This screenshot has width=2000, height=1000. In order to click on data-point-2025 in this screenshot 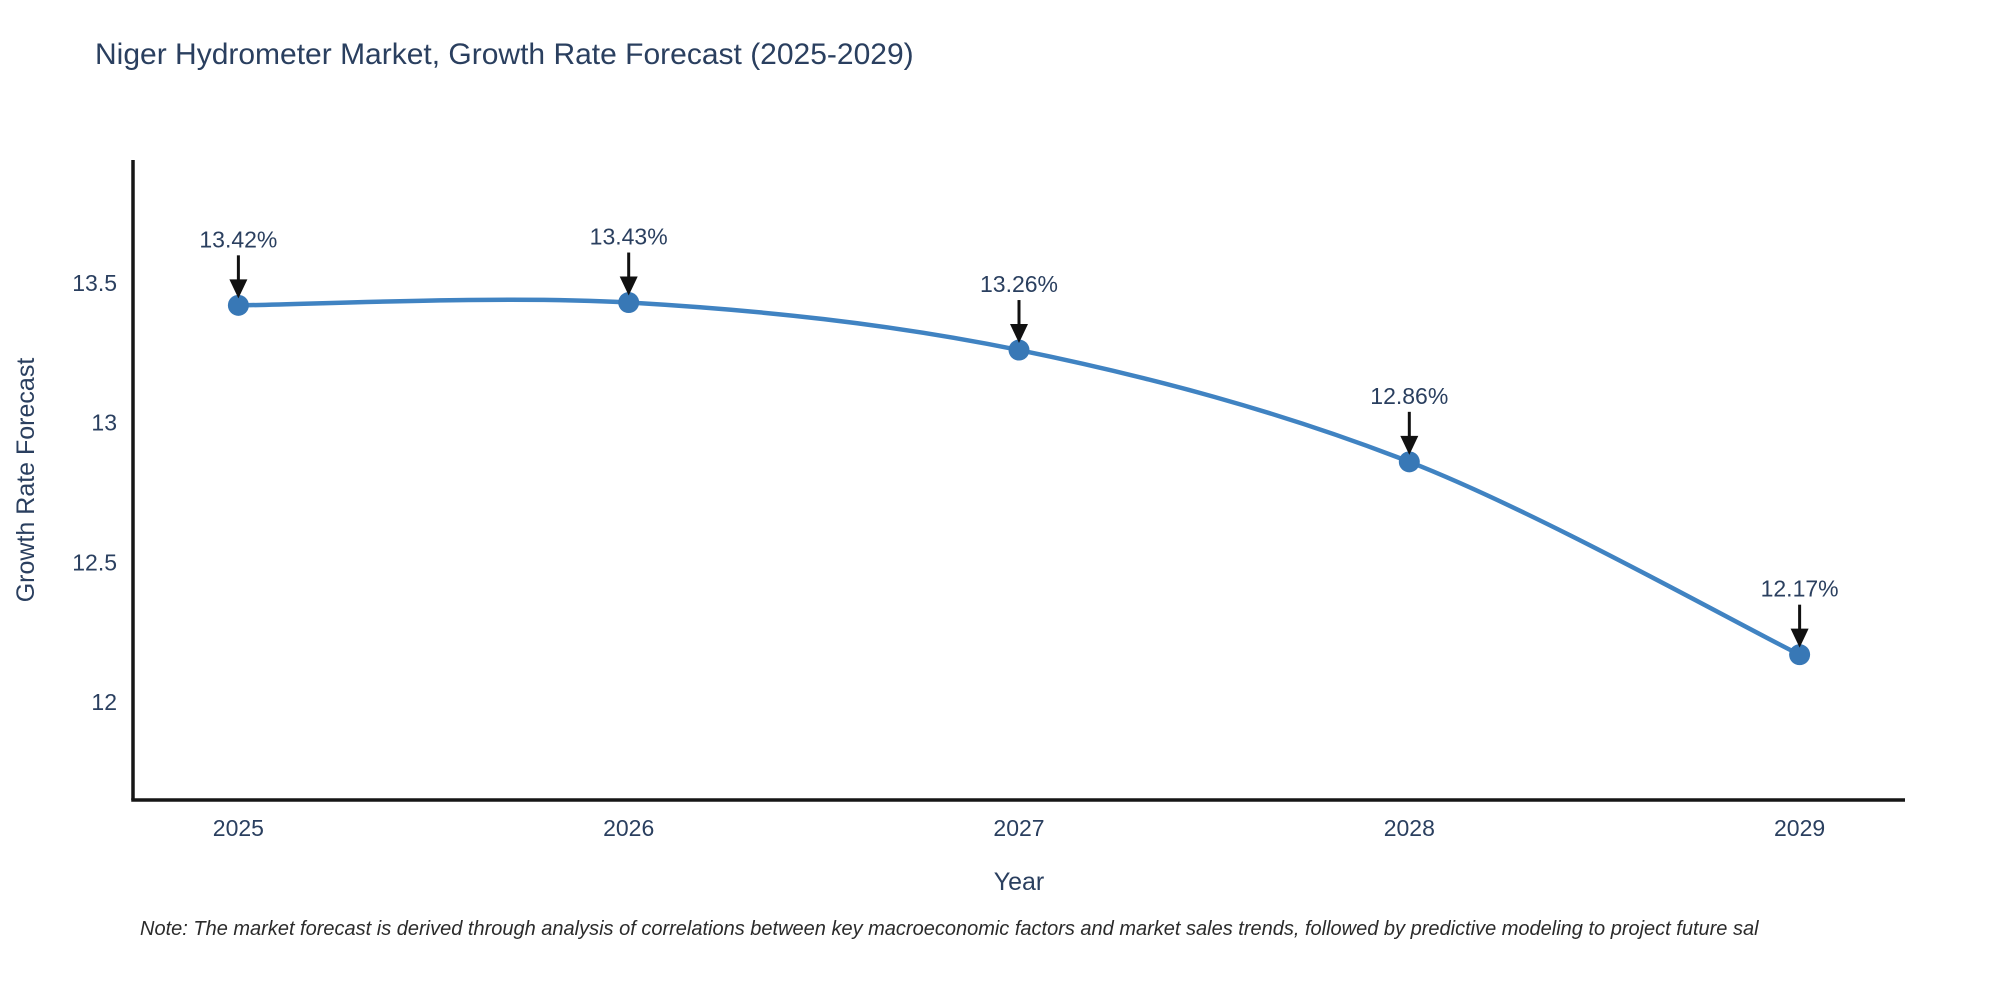, I will do `click(238, 305)`.